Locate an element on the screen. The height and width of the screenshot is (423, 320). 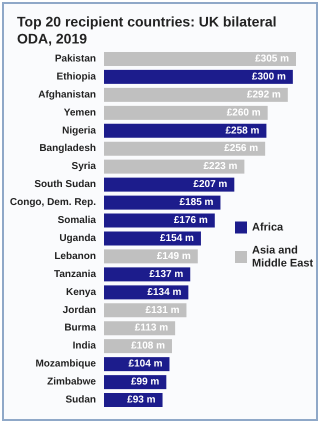
y-tick-label: Tanzania is located at coordinates (75, 274).